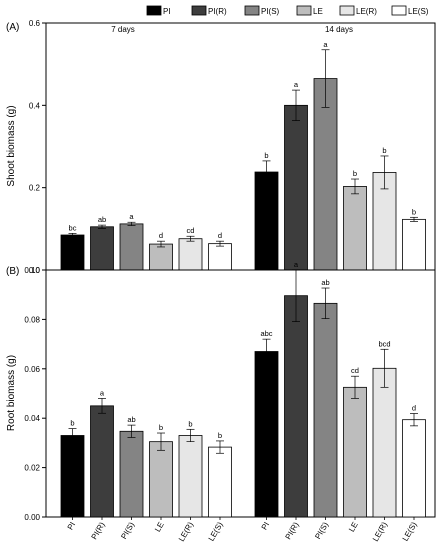 The image size is (442, 550). What do you see at coordinates (159, 527) in the screenshot?
I see `panel-b-x-tick-label-7-days-le: LE` at bounding box center [159, 527].